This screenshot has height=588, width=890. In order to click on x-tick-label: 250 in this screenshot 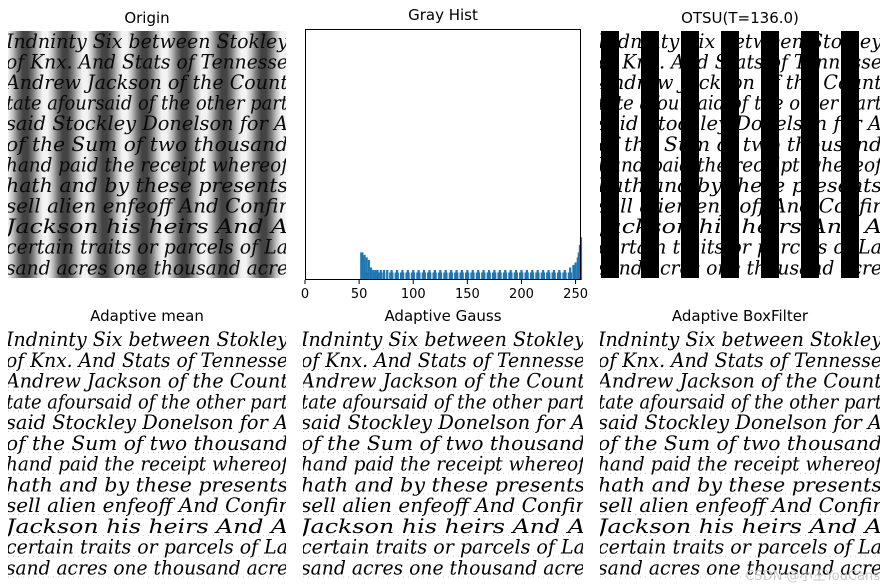, I will do `click(575, 294)`.